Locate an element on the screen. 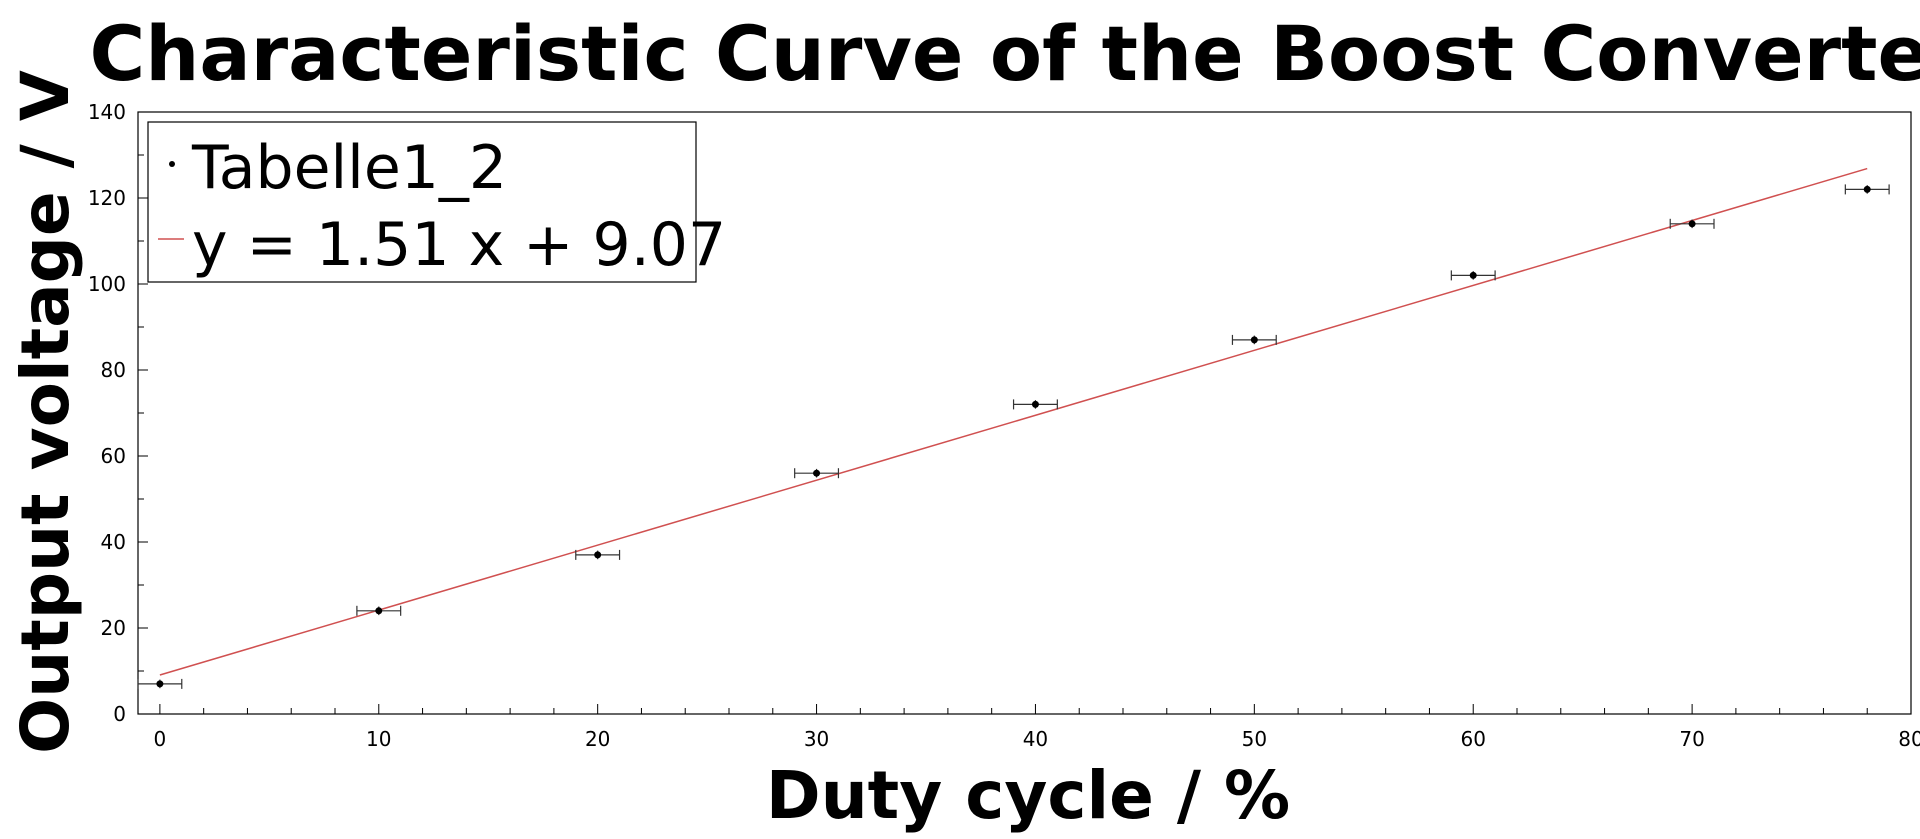 This screenshot has height=839, width=1920. x-axis-label: Duty cycle / % is located at coordinates (1028, 795).